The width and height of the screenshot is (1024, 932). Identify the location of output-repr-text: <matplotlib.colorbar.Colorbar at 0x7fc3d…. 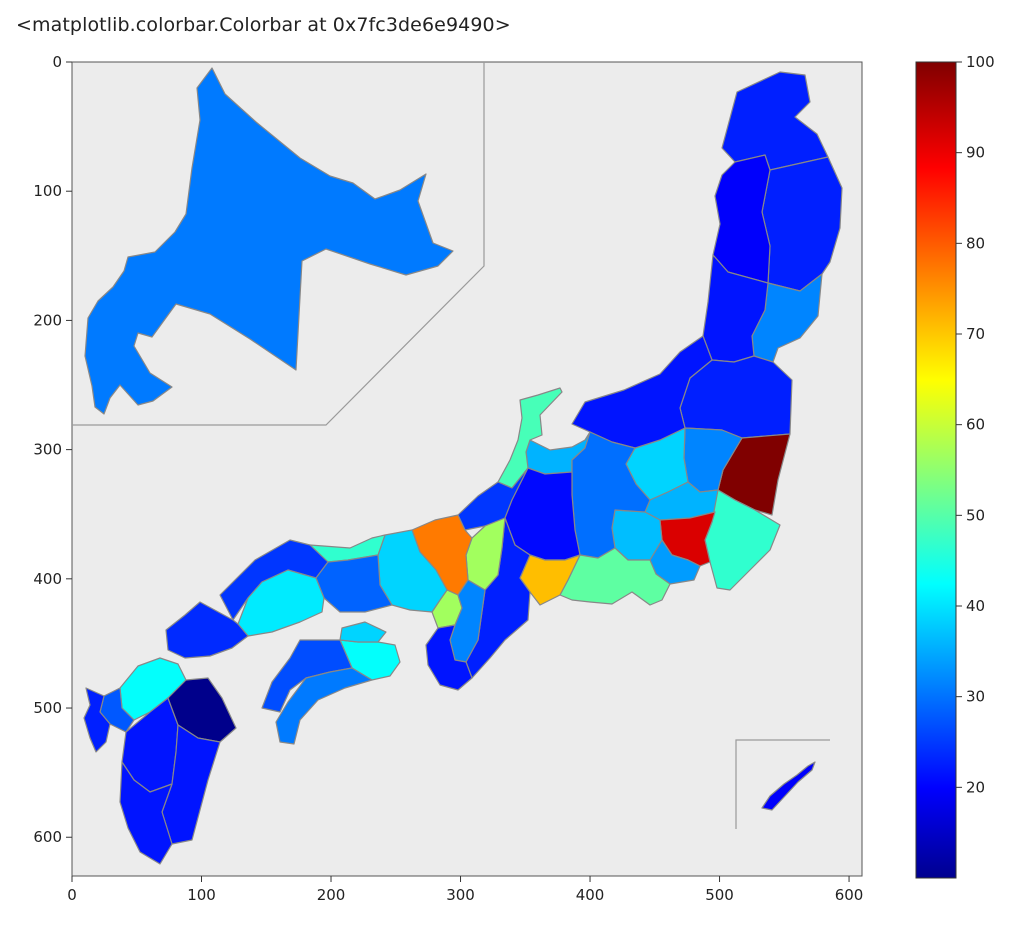
(263, 25).